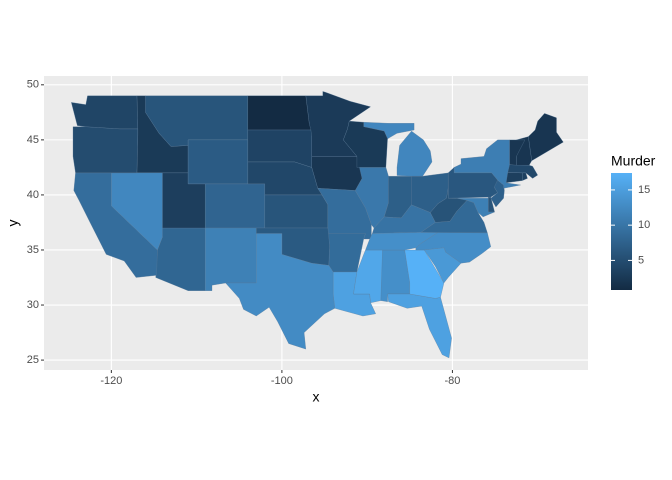 Image resolution: width=672 pixels, height=480 pixels. I want to click on x-tick-label: -100, so click(282, 381).